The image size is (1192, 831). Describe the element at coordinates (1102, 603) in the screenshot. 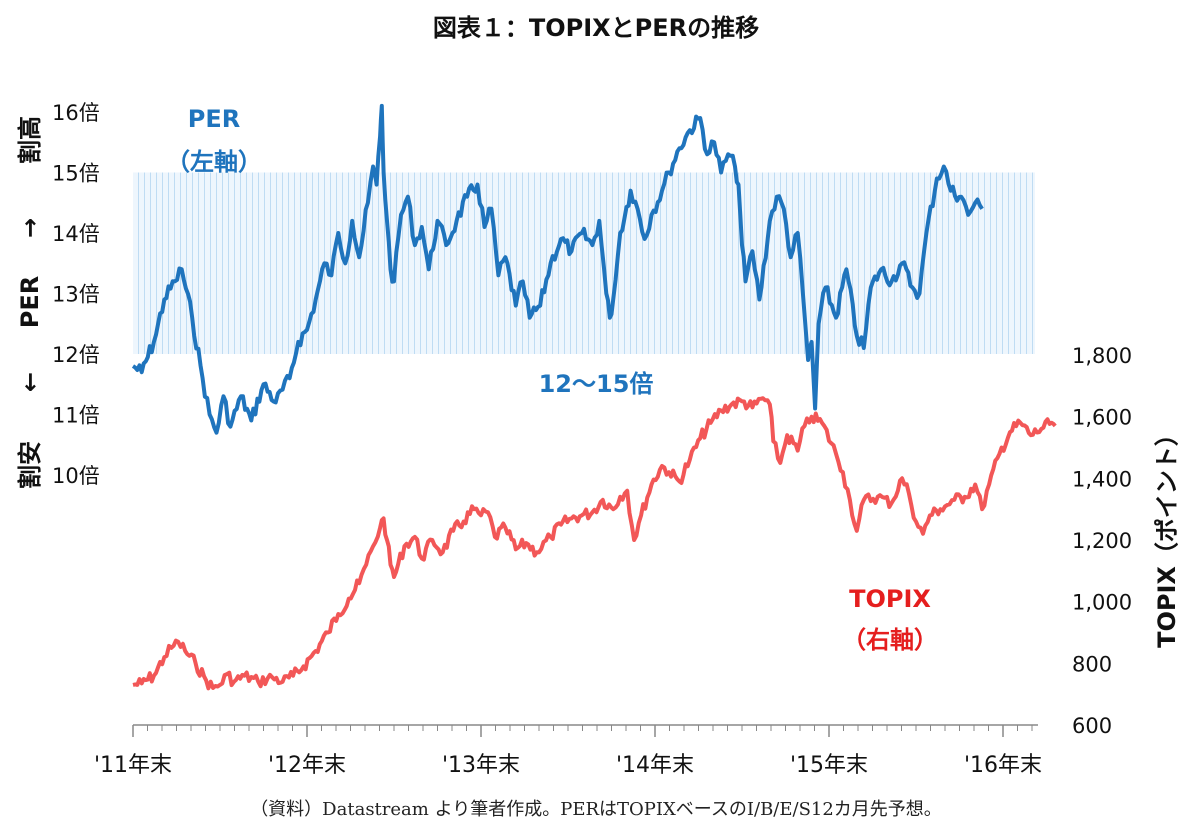

I see `y-right-tick-label: 1,000` at that location.